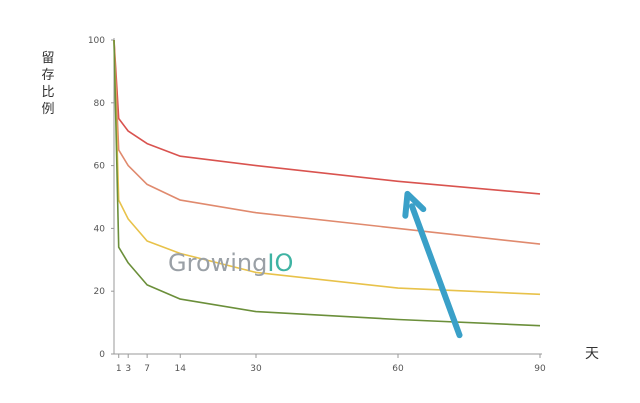  What do you see at coordinates (280, 263) in the screenshot?
I see `watermark-suffix: IO` at bounding box center [280, 263].